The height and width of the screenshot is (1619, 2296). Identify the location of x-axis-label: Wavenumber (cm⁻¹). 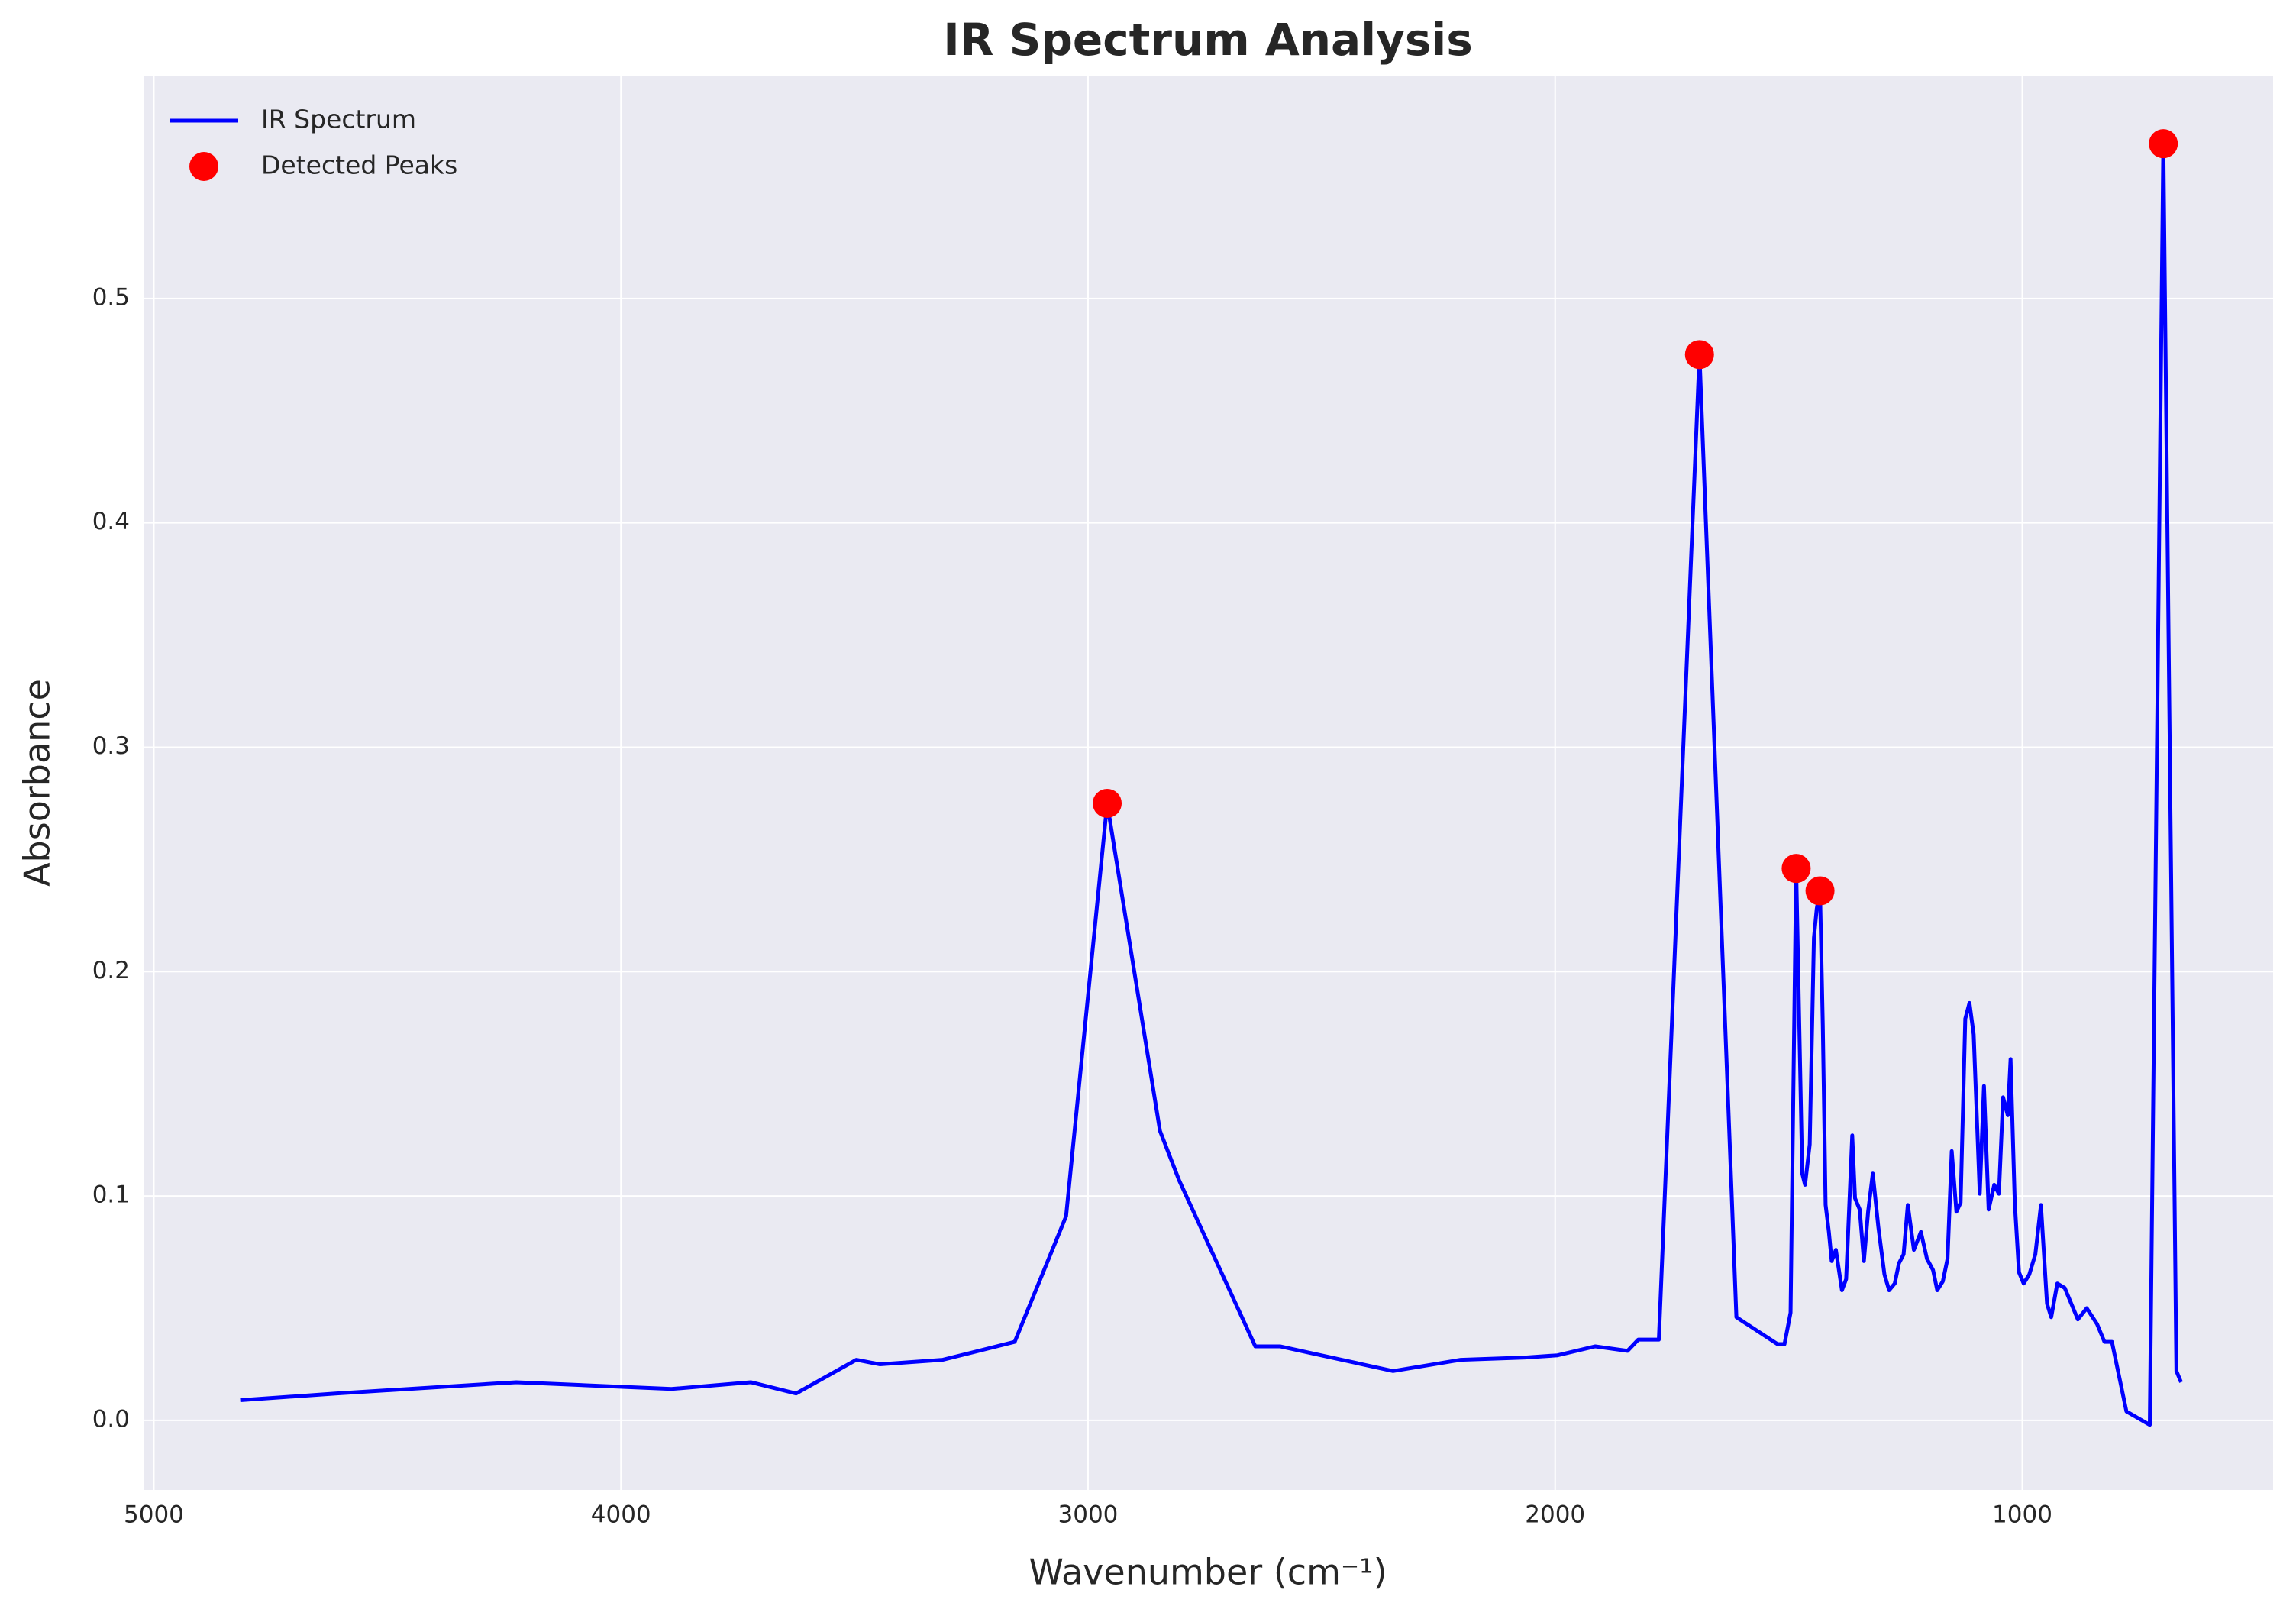
(1208, 1572).